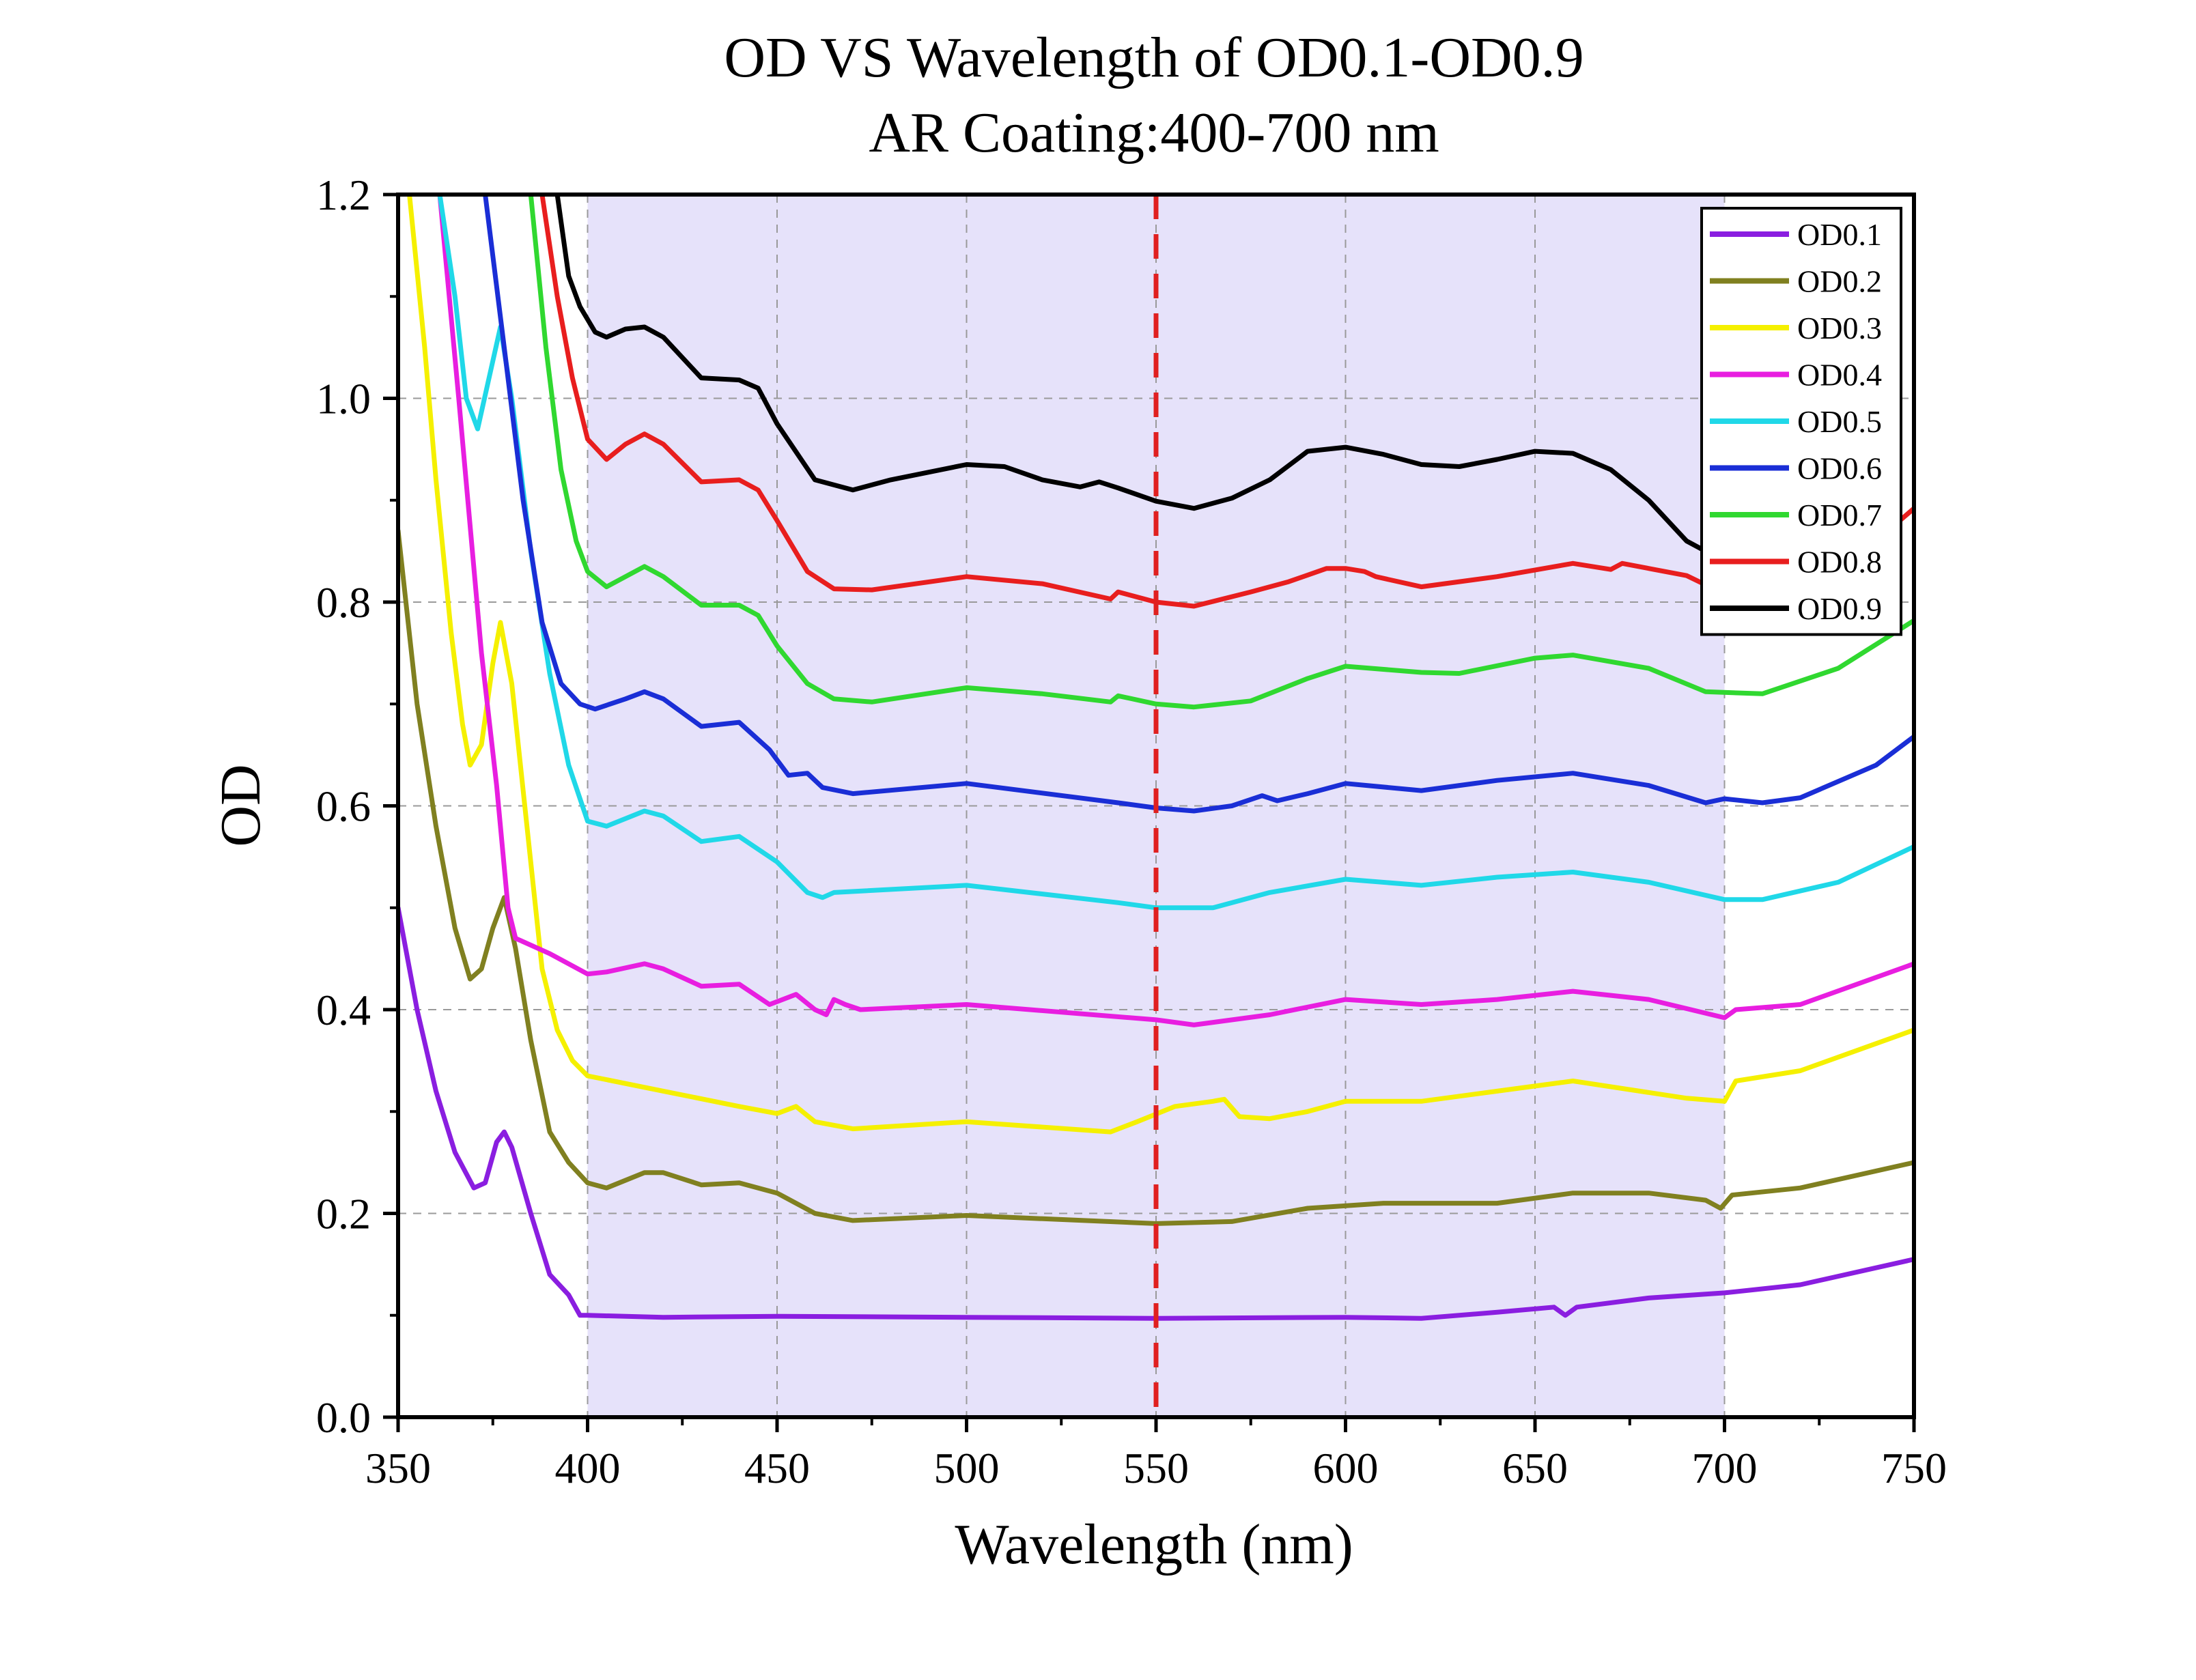 This screenshot has height=1680, width=2196. What do you see at coordinates (1154, 1544) in the screenshot?
I see `x-axis-title: Wavelength (nm)` at bounding box center [1154, 1544].